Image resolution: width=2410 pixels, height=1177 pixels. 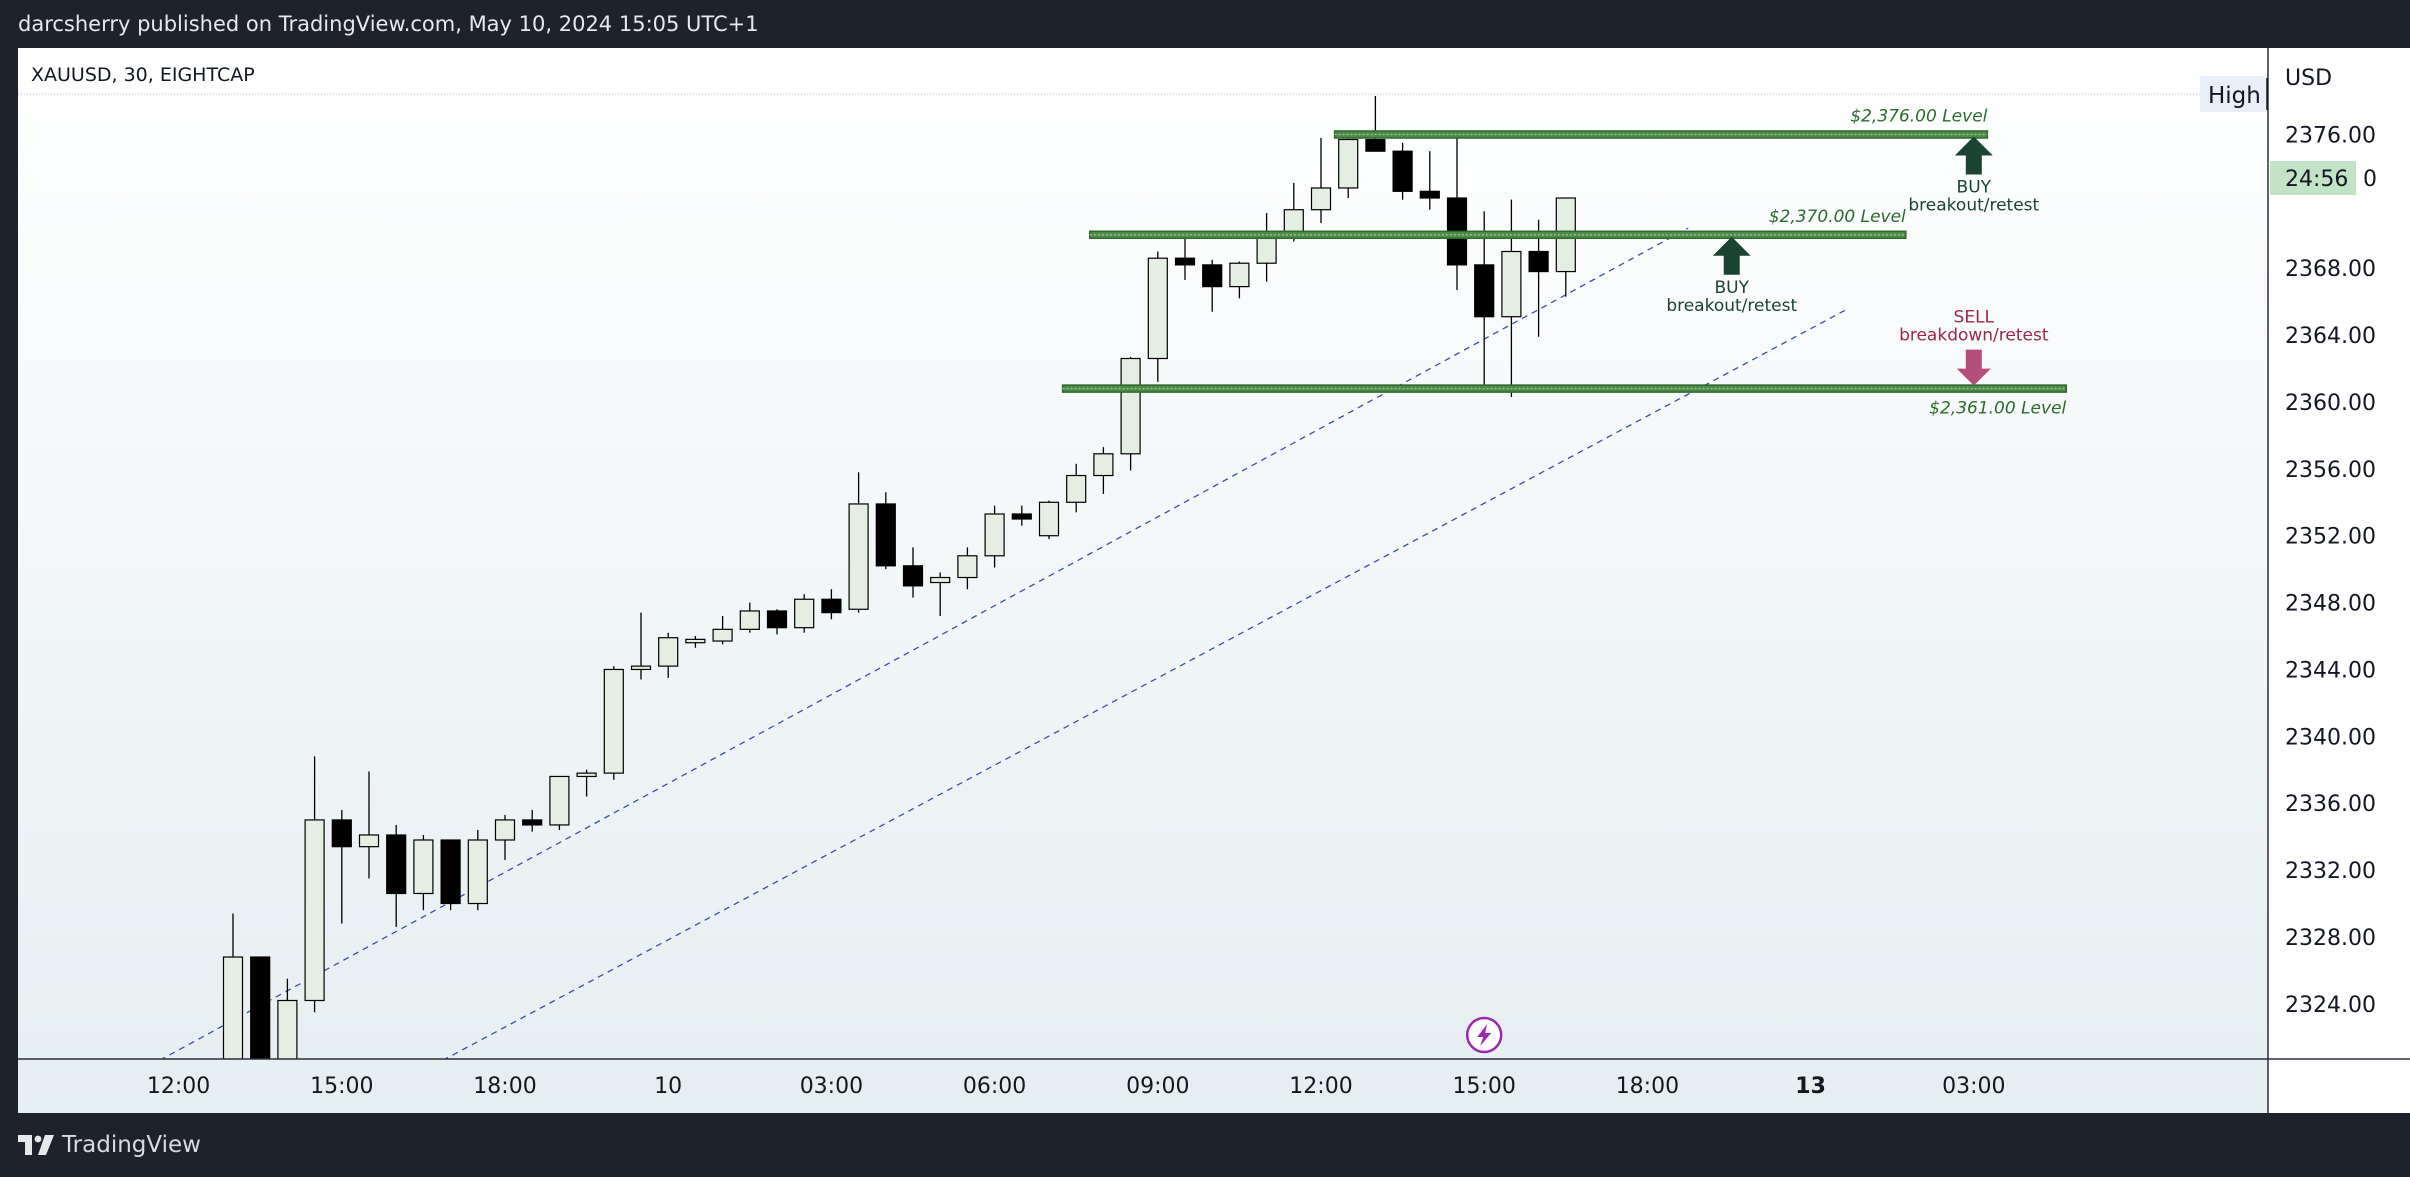 I want to click on arrow-down-icon, so click(x=1973, y=367).